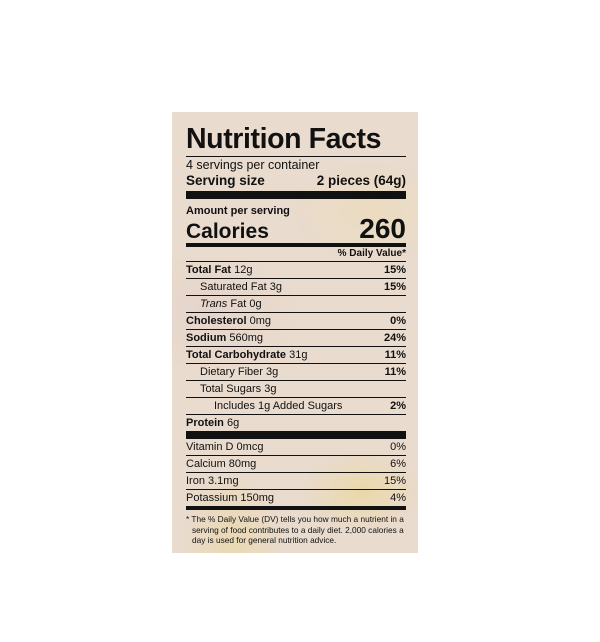 Image resolution: width=600 pixels, height=642 pixels. Describe the element at coordinates (236, 355) in the screenshot. I see `nutrient-name: Total Carbohydrate` at that location.